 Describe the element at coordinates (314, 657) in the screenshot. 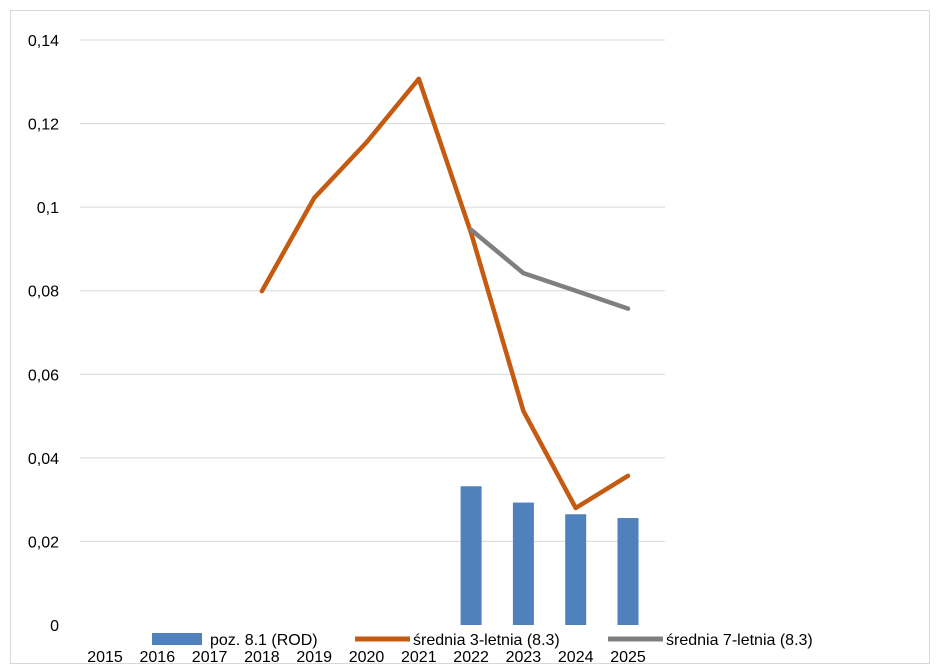

I see `x-tick-label: 2019` at that location.